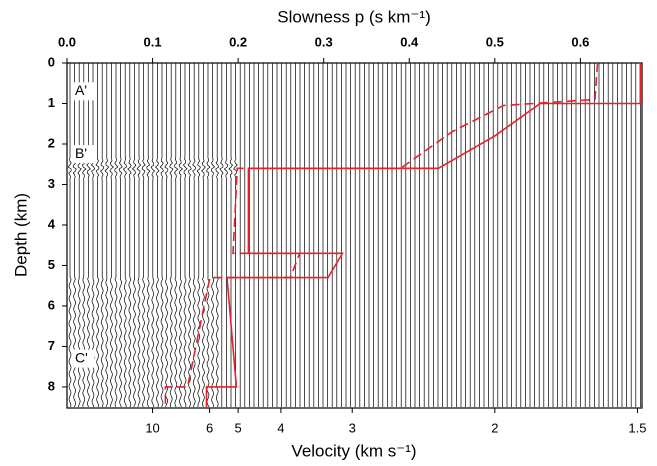 The width and height of the screenshot is (657, 466). I want to click on x2-axis-title: Velocity (km s⁻¹), so click(353, 450).